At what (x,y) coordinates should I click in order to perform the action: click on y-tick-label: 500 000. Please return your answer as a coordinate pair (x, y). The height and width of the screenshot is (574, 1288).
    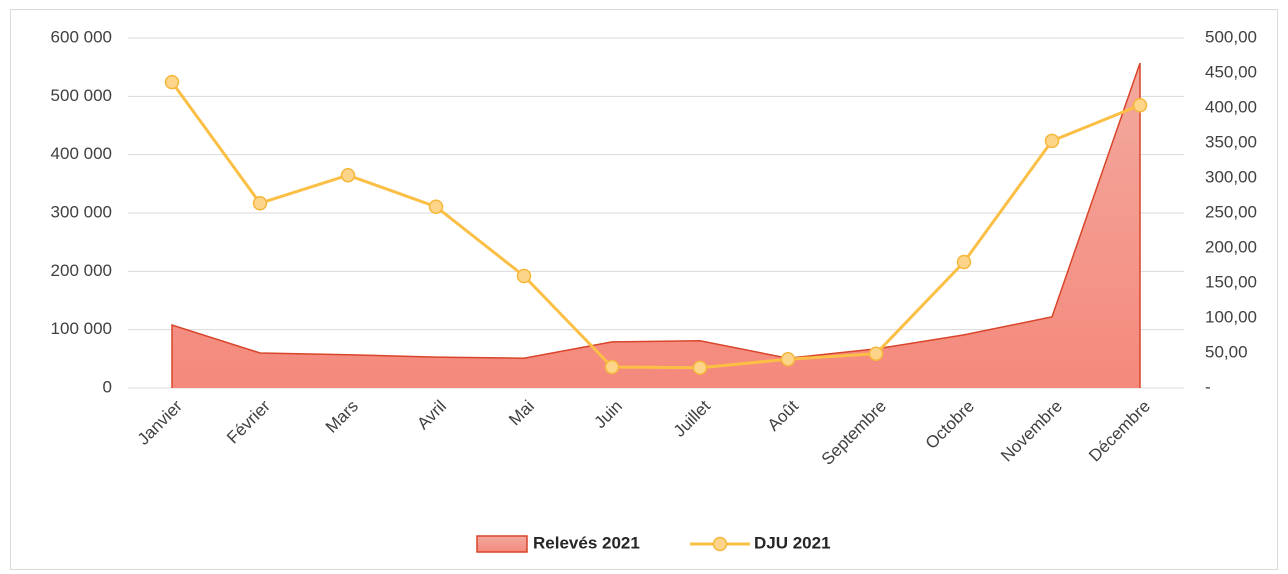
    Looking at the image, I should click on (81, 95).